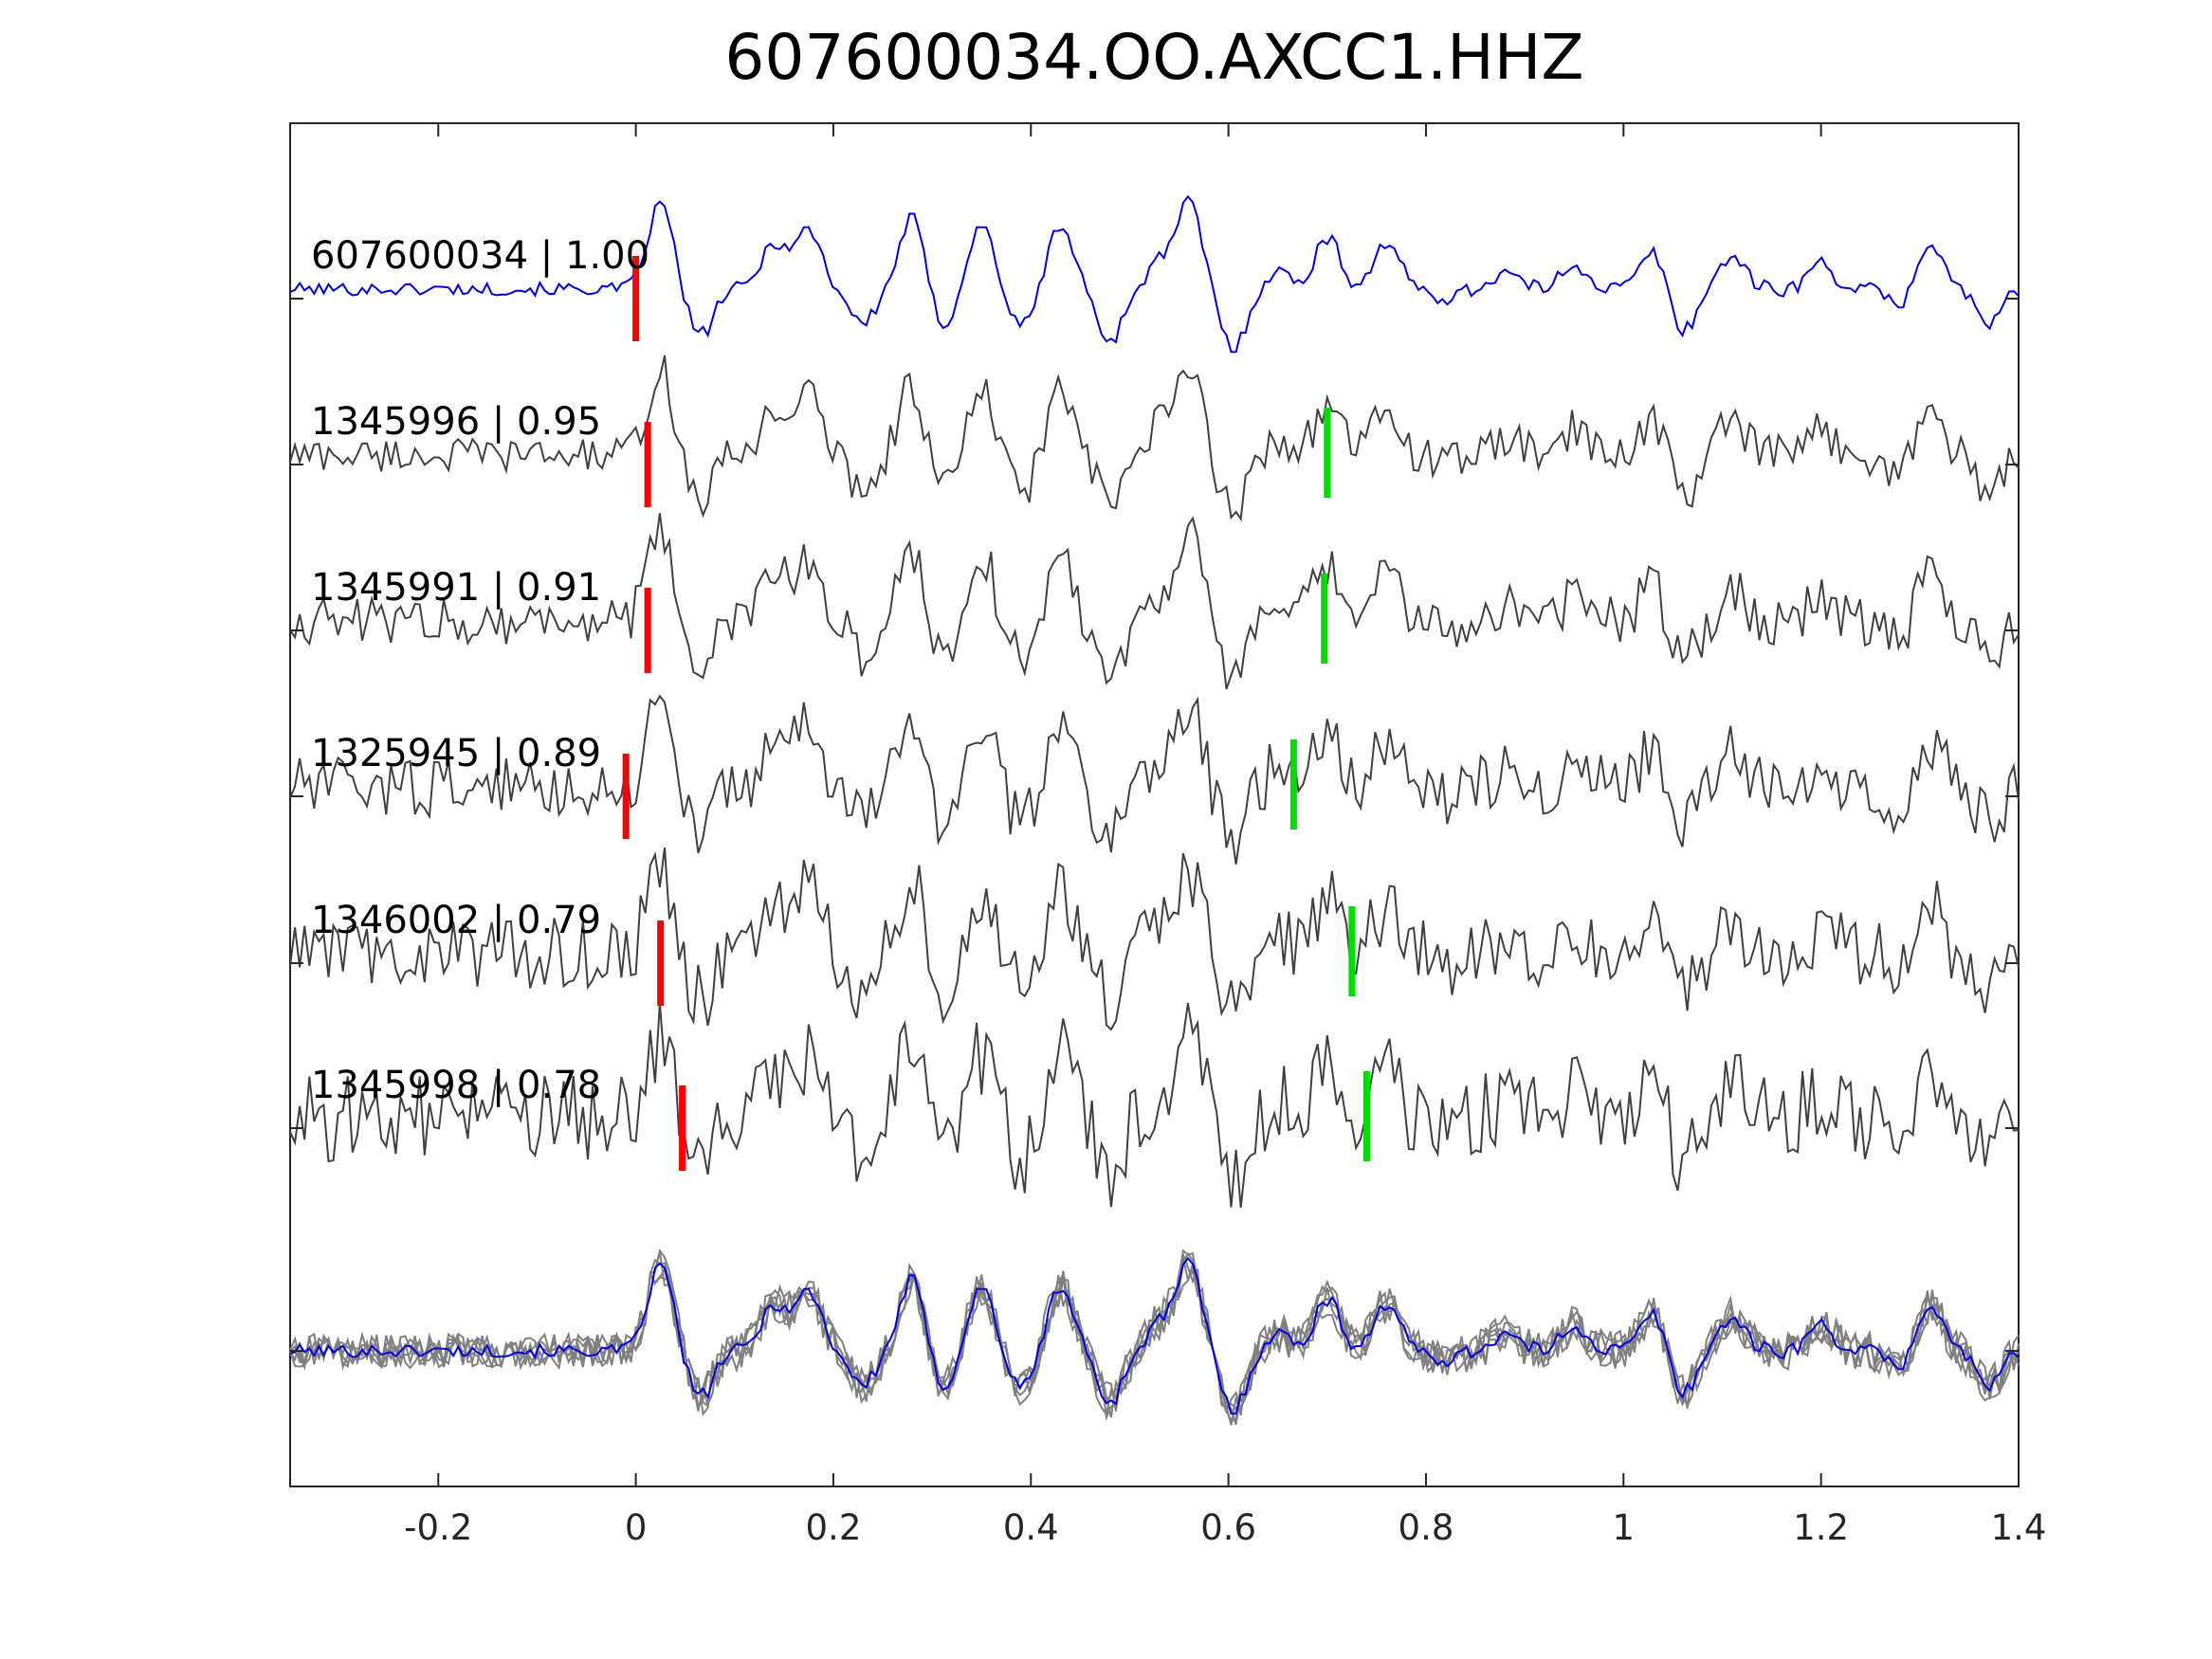  I want to click on x-tick-label: 1.4, so click(2019, 1527).